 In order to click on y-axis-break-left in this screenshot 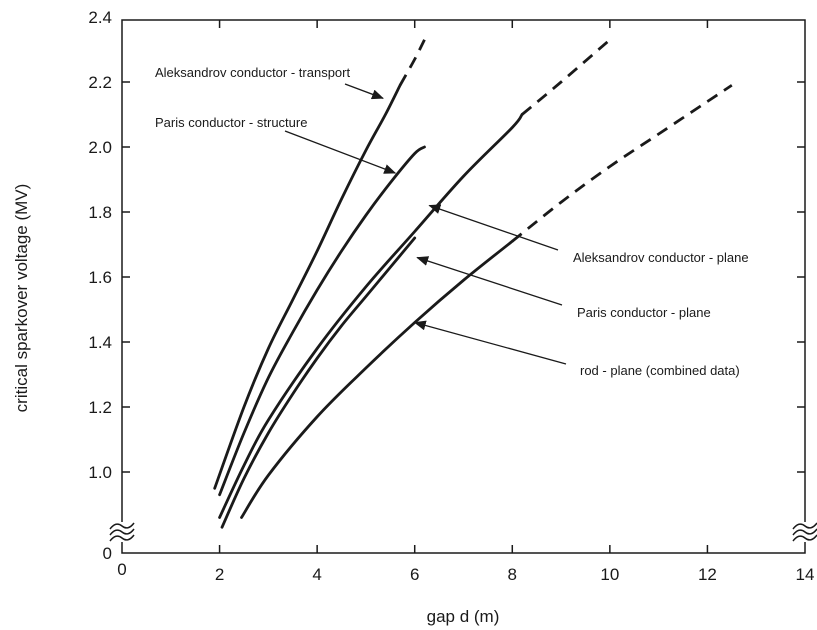, I will do `click(122, 532)`.